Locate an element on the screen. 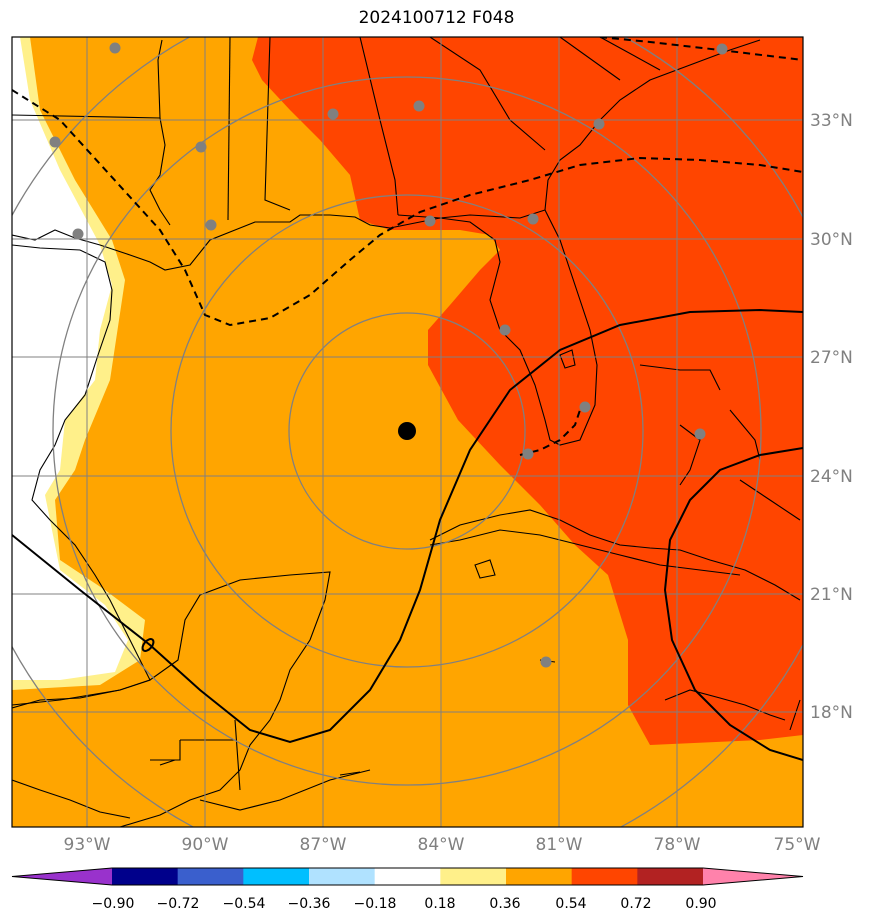 This screenshot has height=924, width=873. lat-tick-label: 27°N is located at coordinates (831, 358).